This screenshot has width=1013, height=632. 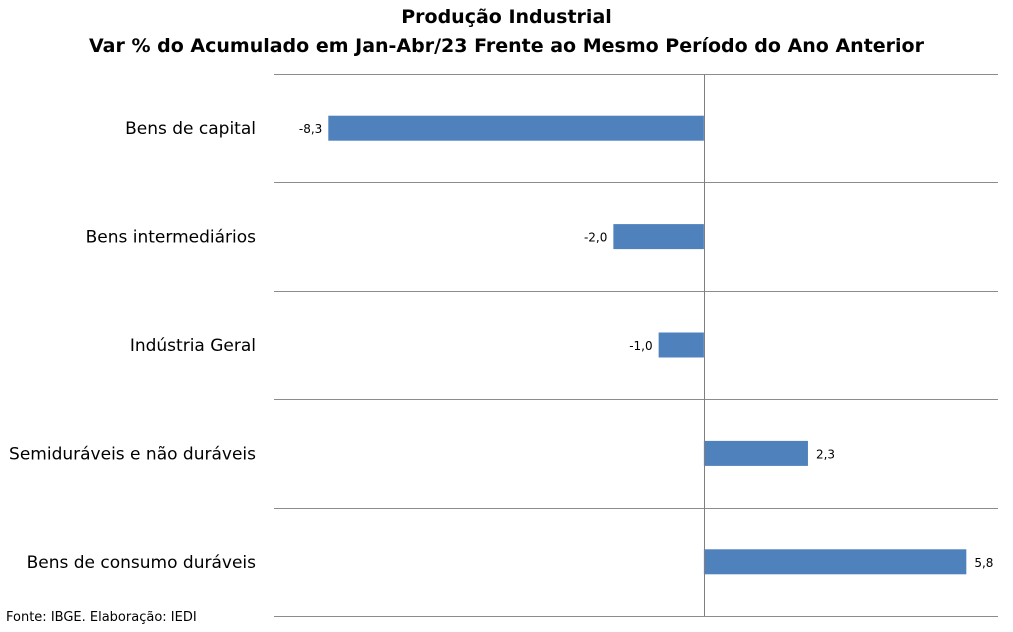 I want to click on category-label: Bens de consumo duráveis, so click(x=142, y=563).